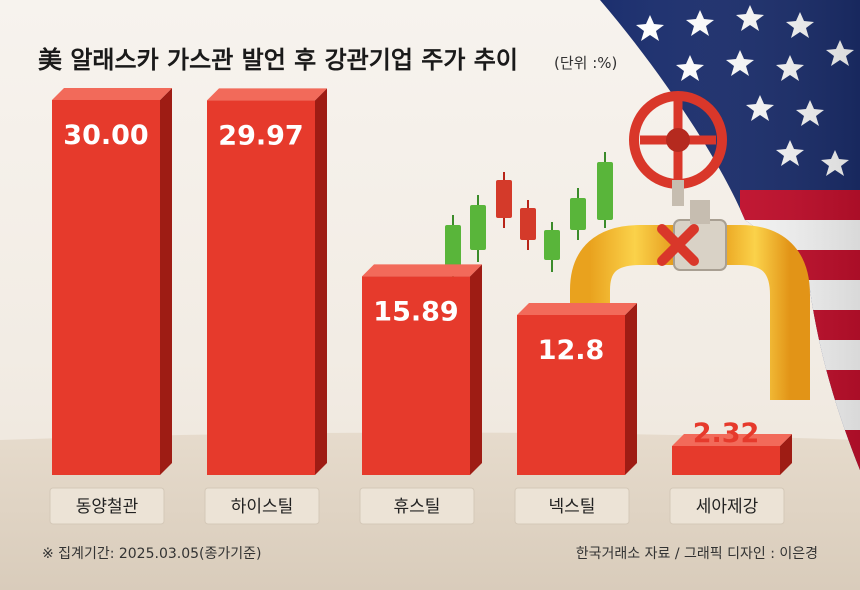 The height and width of the screenshot is (590, 860). I want to click on footnote-source: 한국거래소 자료 / 그래픽 디자인 : 이은경, so click(697, 554).